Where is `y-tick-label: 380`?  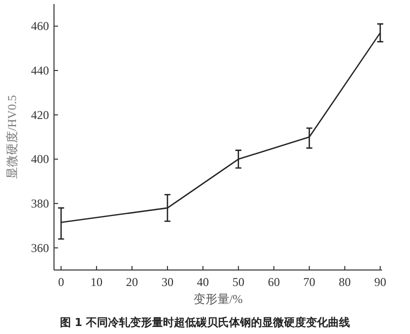
y-tick-label: 380 is located at coordinates (40, 203).